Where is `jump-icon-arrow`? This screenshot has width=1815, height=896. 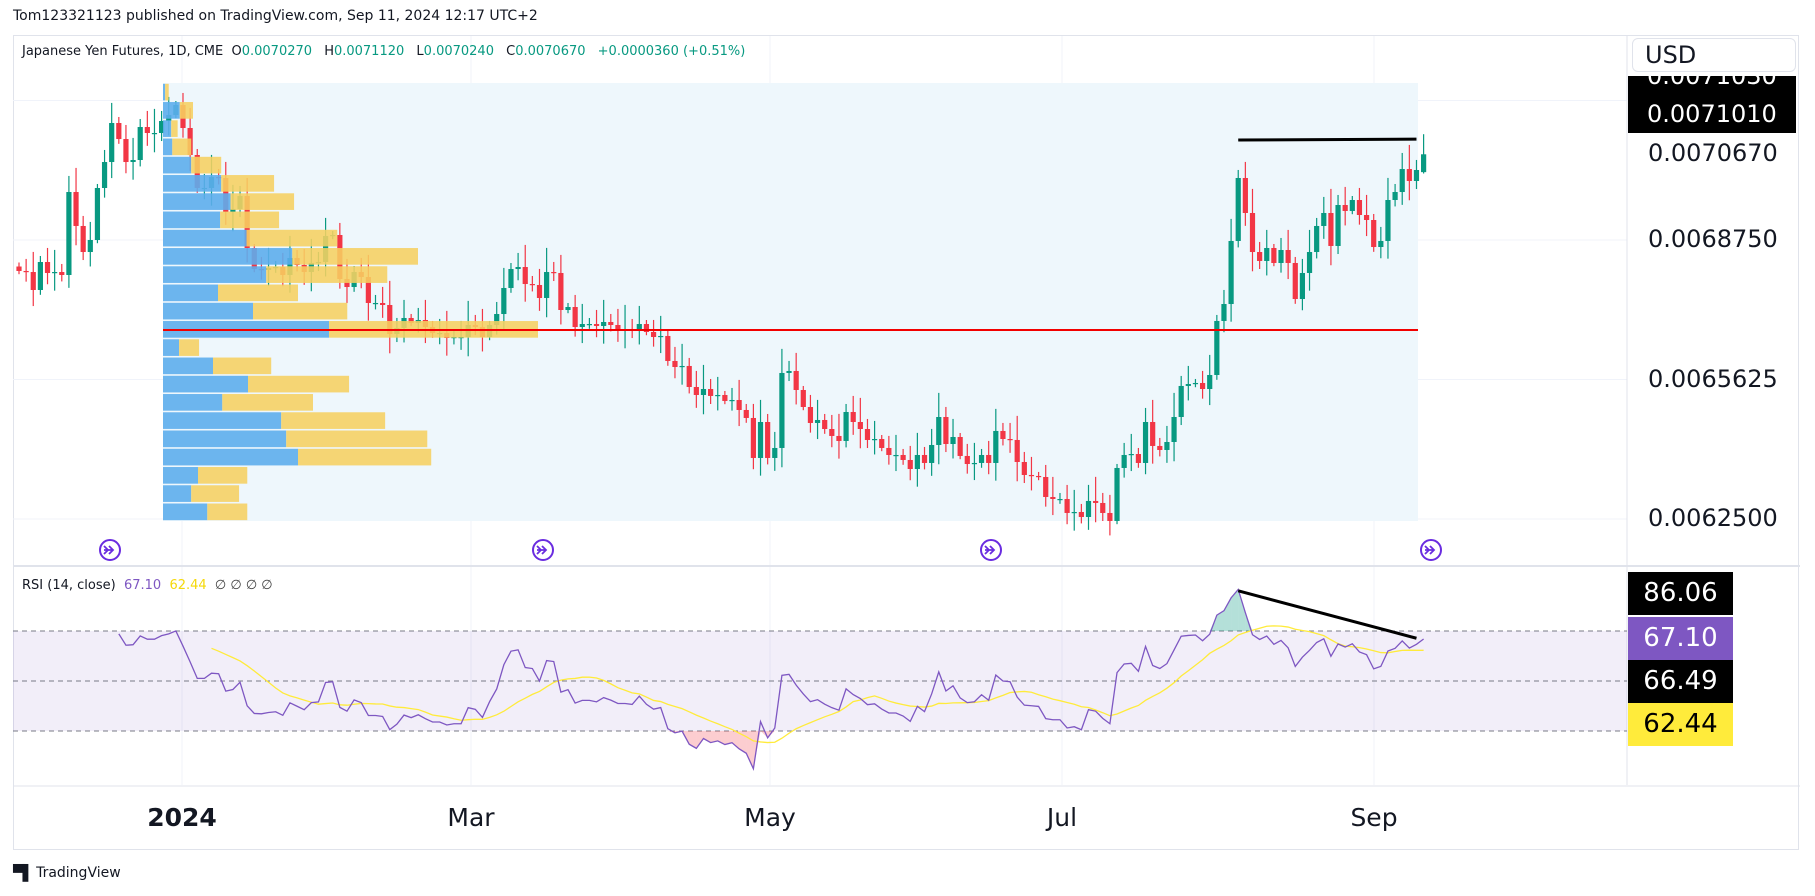 jump-icon-arrow is located at coordinates (542, 550).